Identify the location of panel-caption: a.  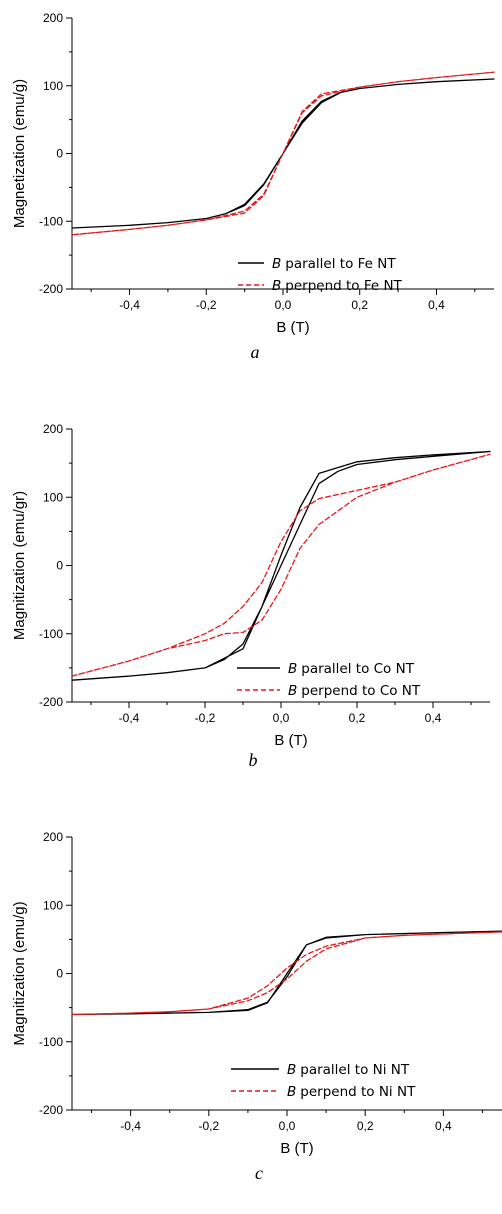
(255, 352).